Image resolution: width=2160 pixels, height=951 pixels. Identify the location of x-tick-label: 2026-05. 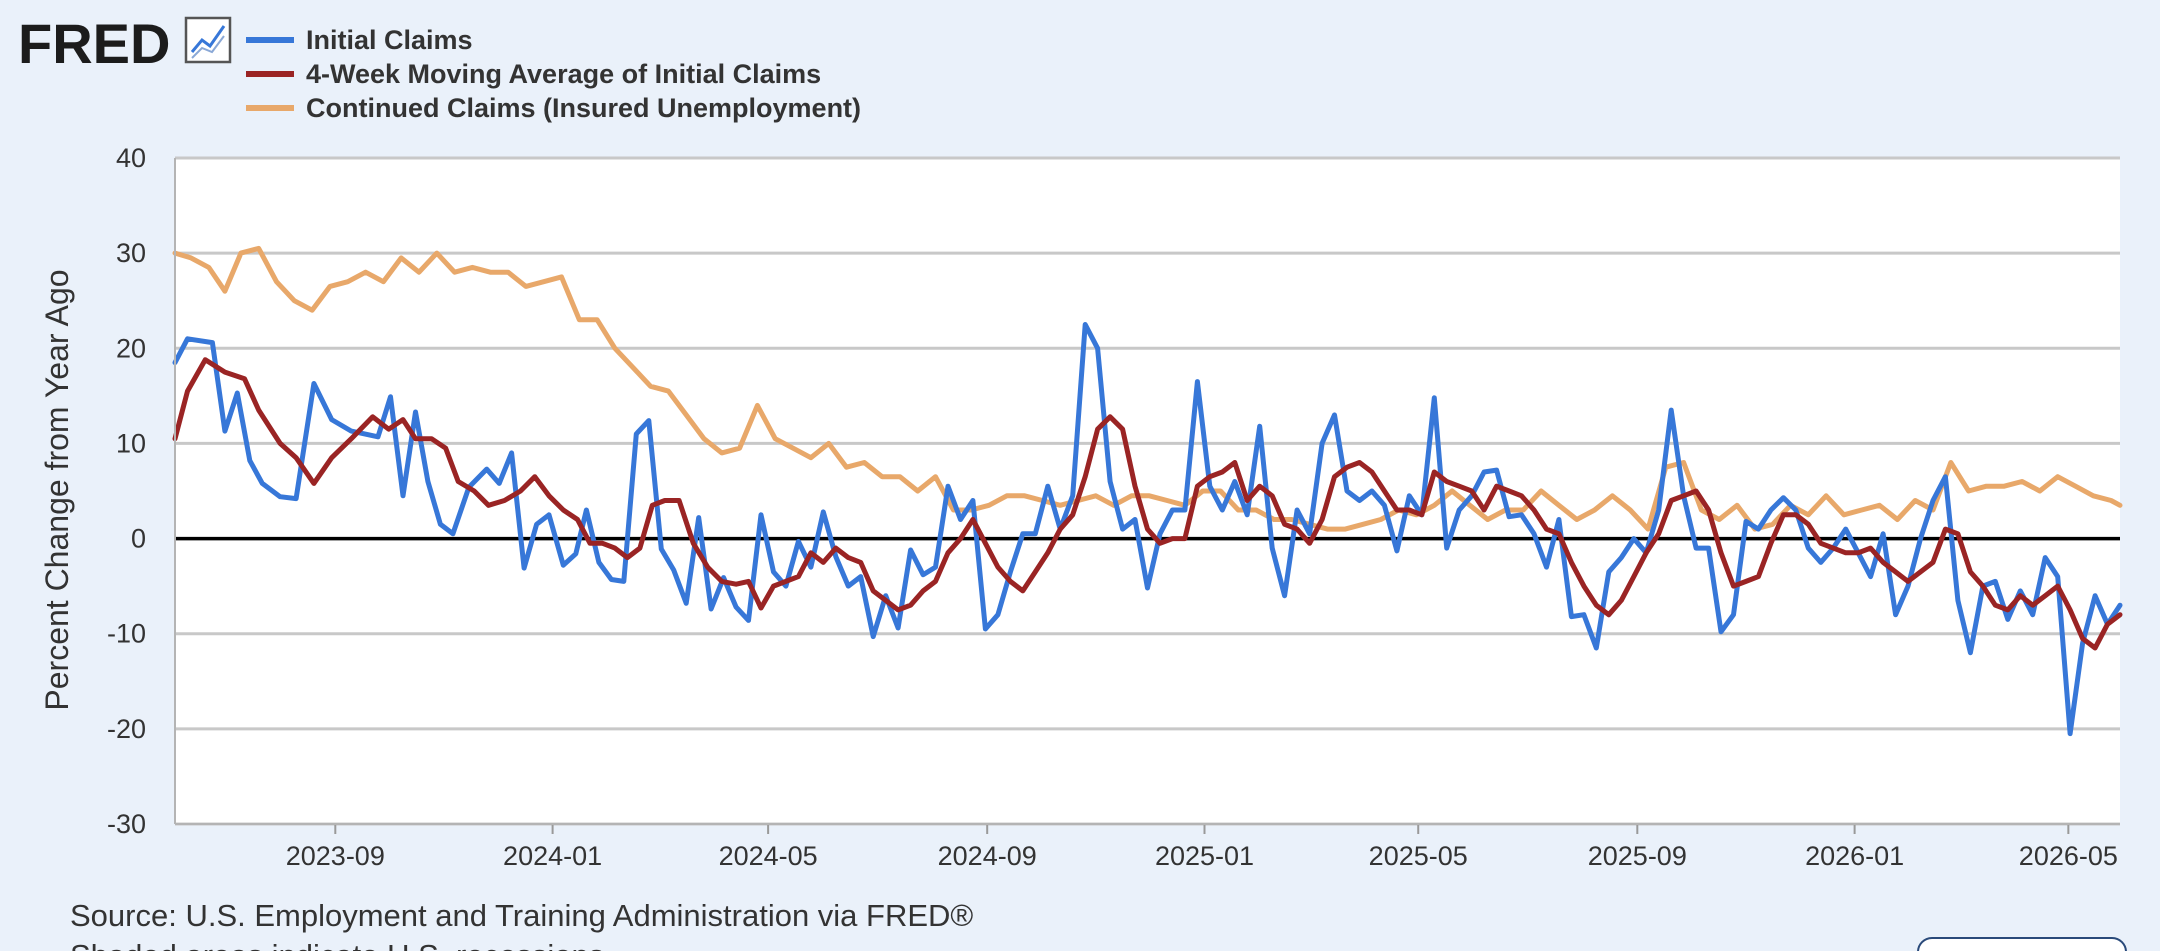
(2068, 856).